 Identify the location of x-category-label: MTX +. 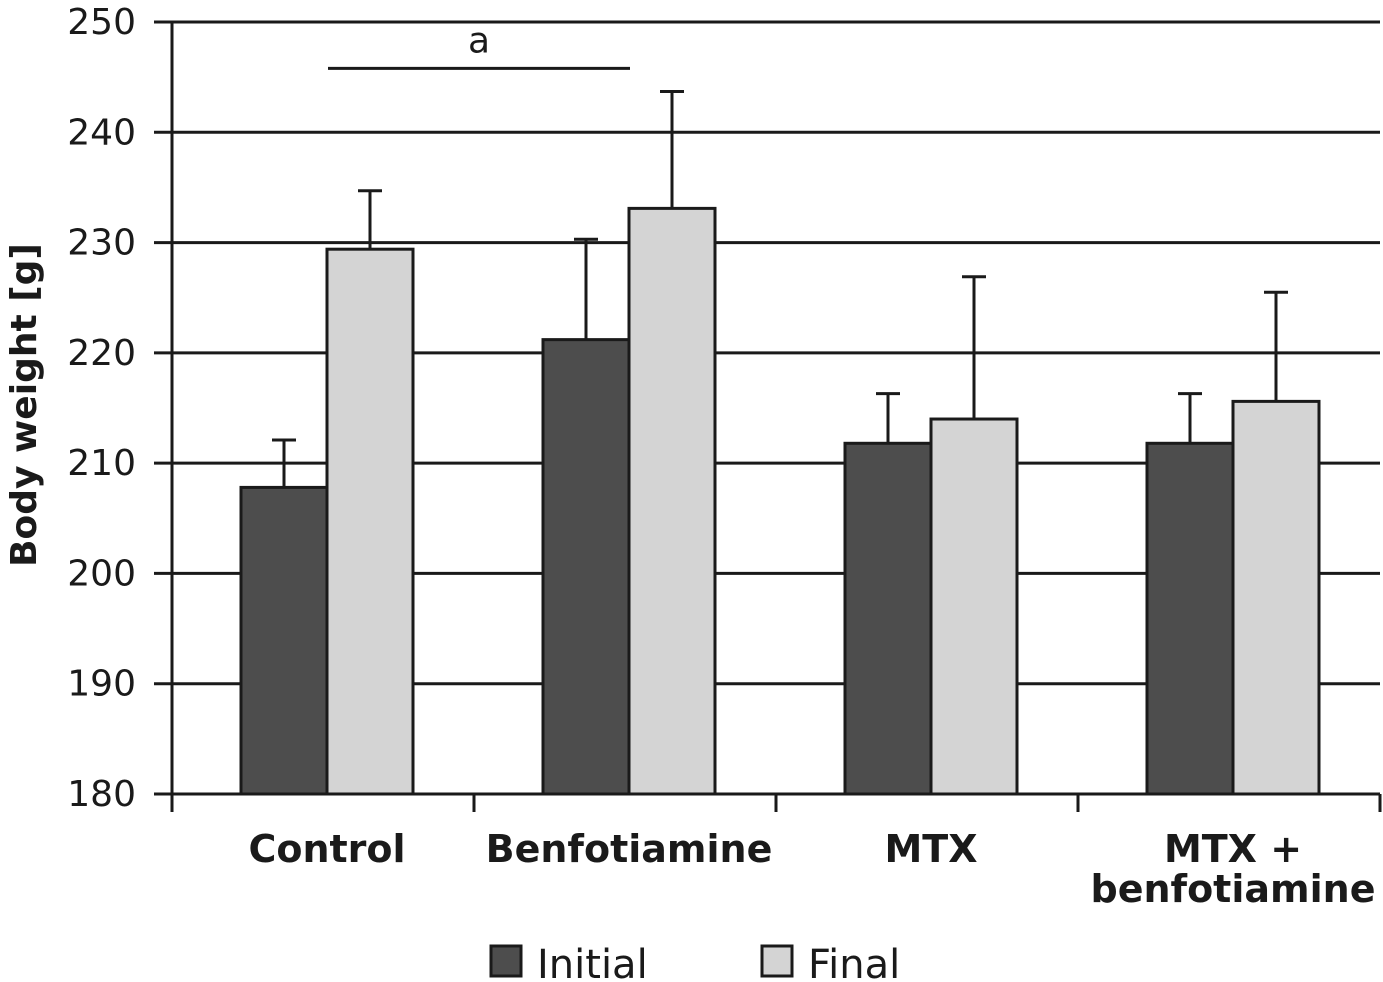
(1233, 849).